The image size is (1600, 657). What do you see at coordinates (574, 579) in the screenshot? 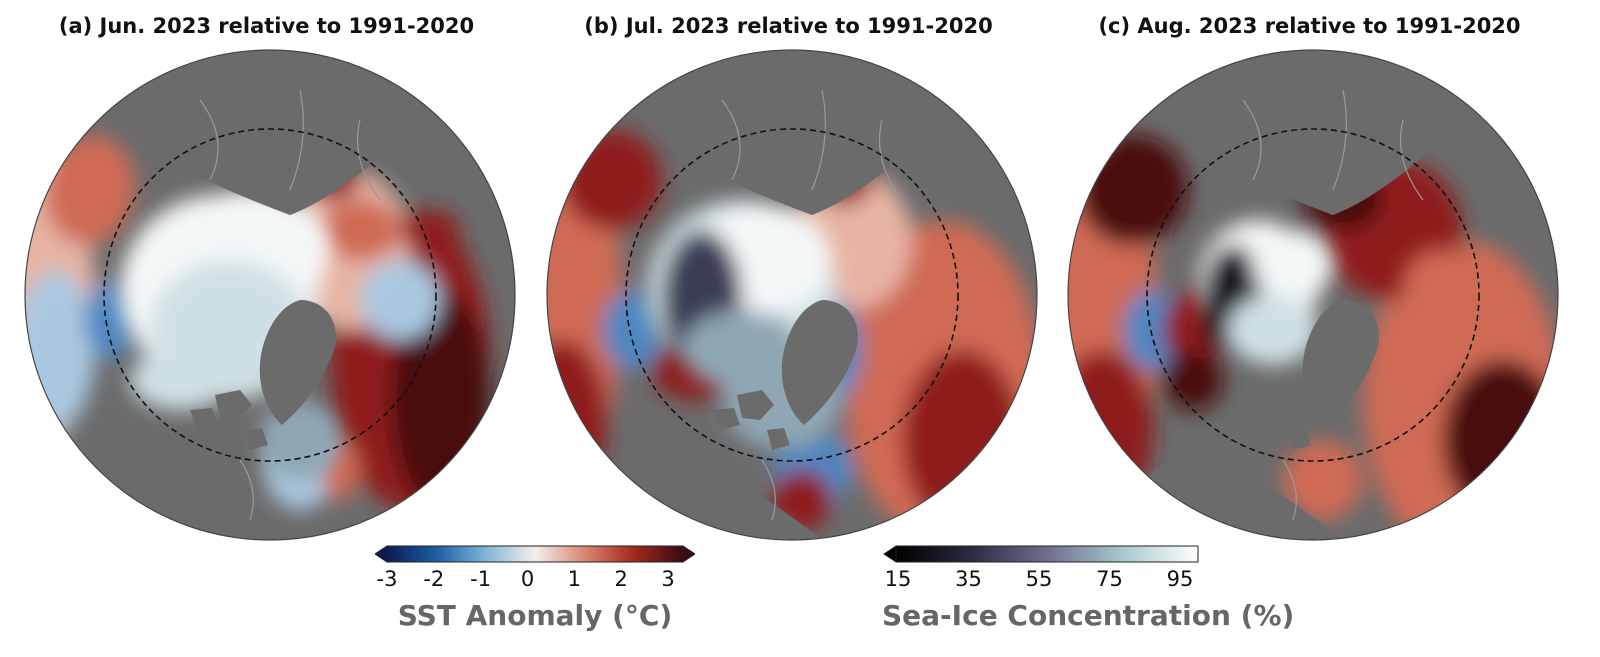
I see `sst-colorbar-tick: 1` at bounding box center [574, 579].